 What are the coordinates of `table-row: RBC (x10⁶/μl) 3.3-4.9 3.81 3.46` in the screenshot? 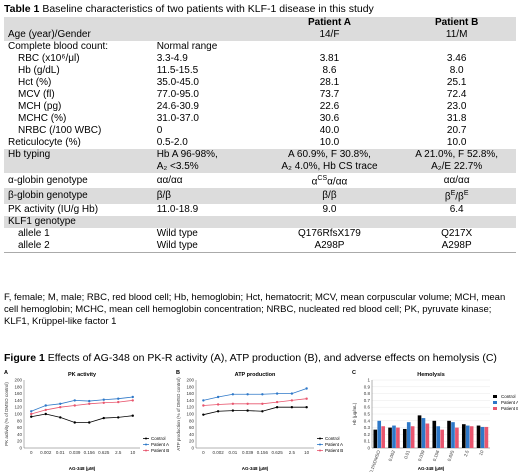 It's located at (260, 59).